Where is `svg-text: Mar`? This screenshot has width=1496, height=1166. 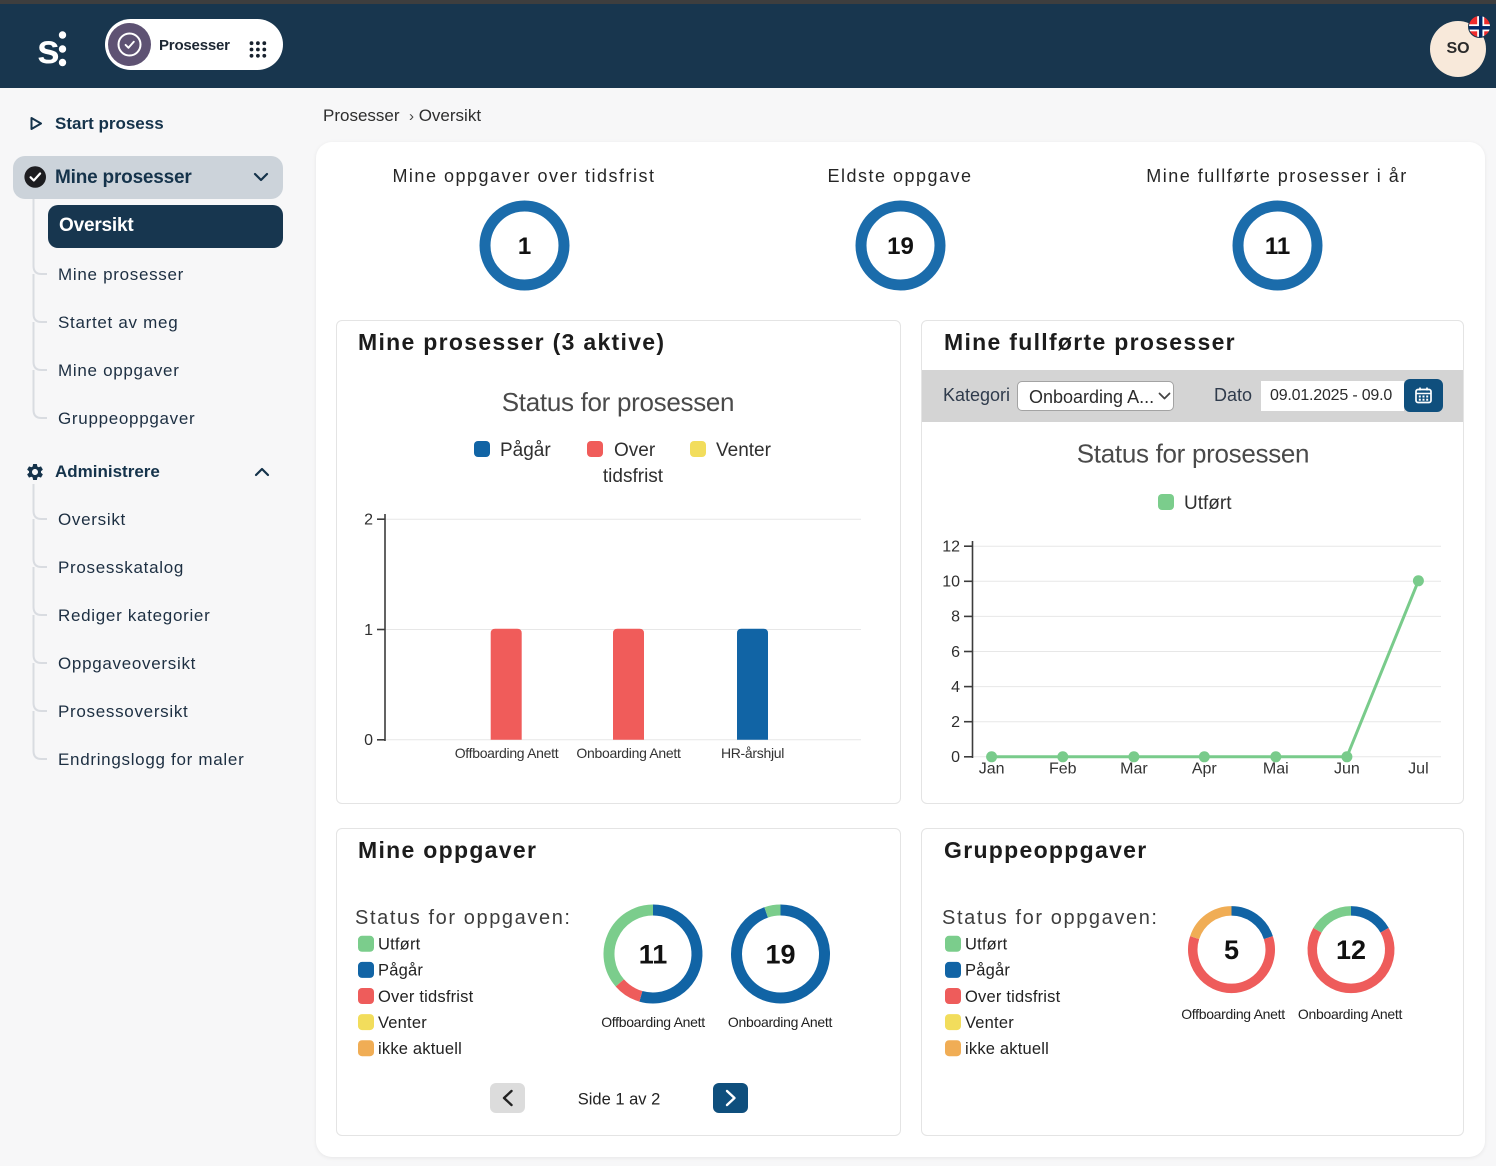 svg-text: Mar is located at coordinates (1134, 769).